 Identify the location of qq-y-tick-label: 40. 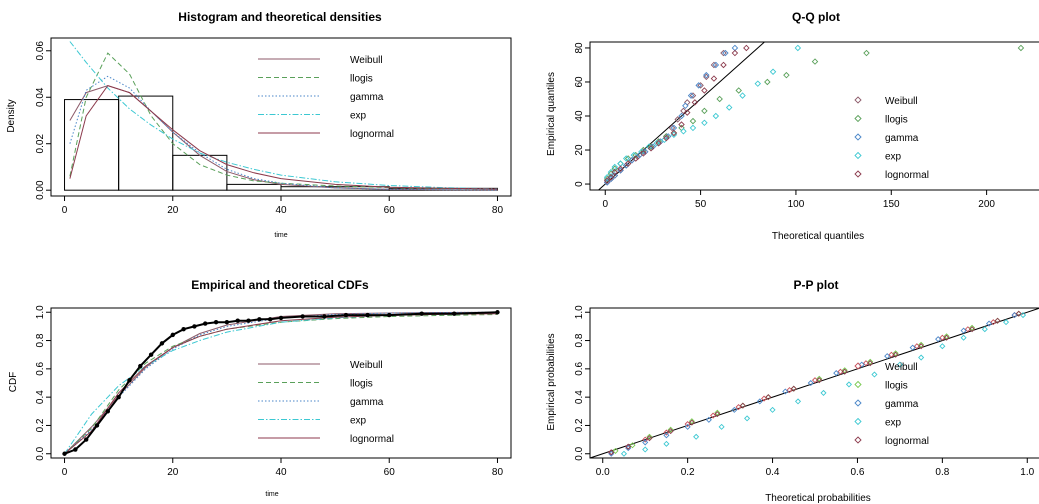
(579, 116).